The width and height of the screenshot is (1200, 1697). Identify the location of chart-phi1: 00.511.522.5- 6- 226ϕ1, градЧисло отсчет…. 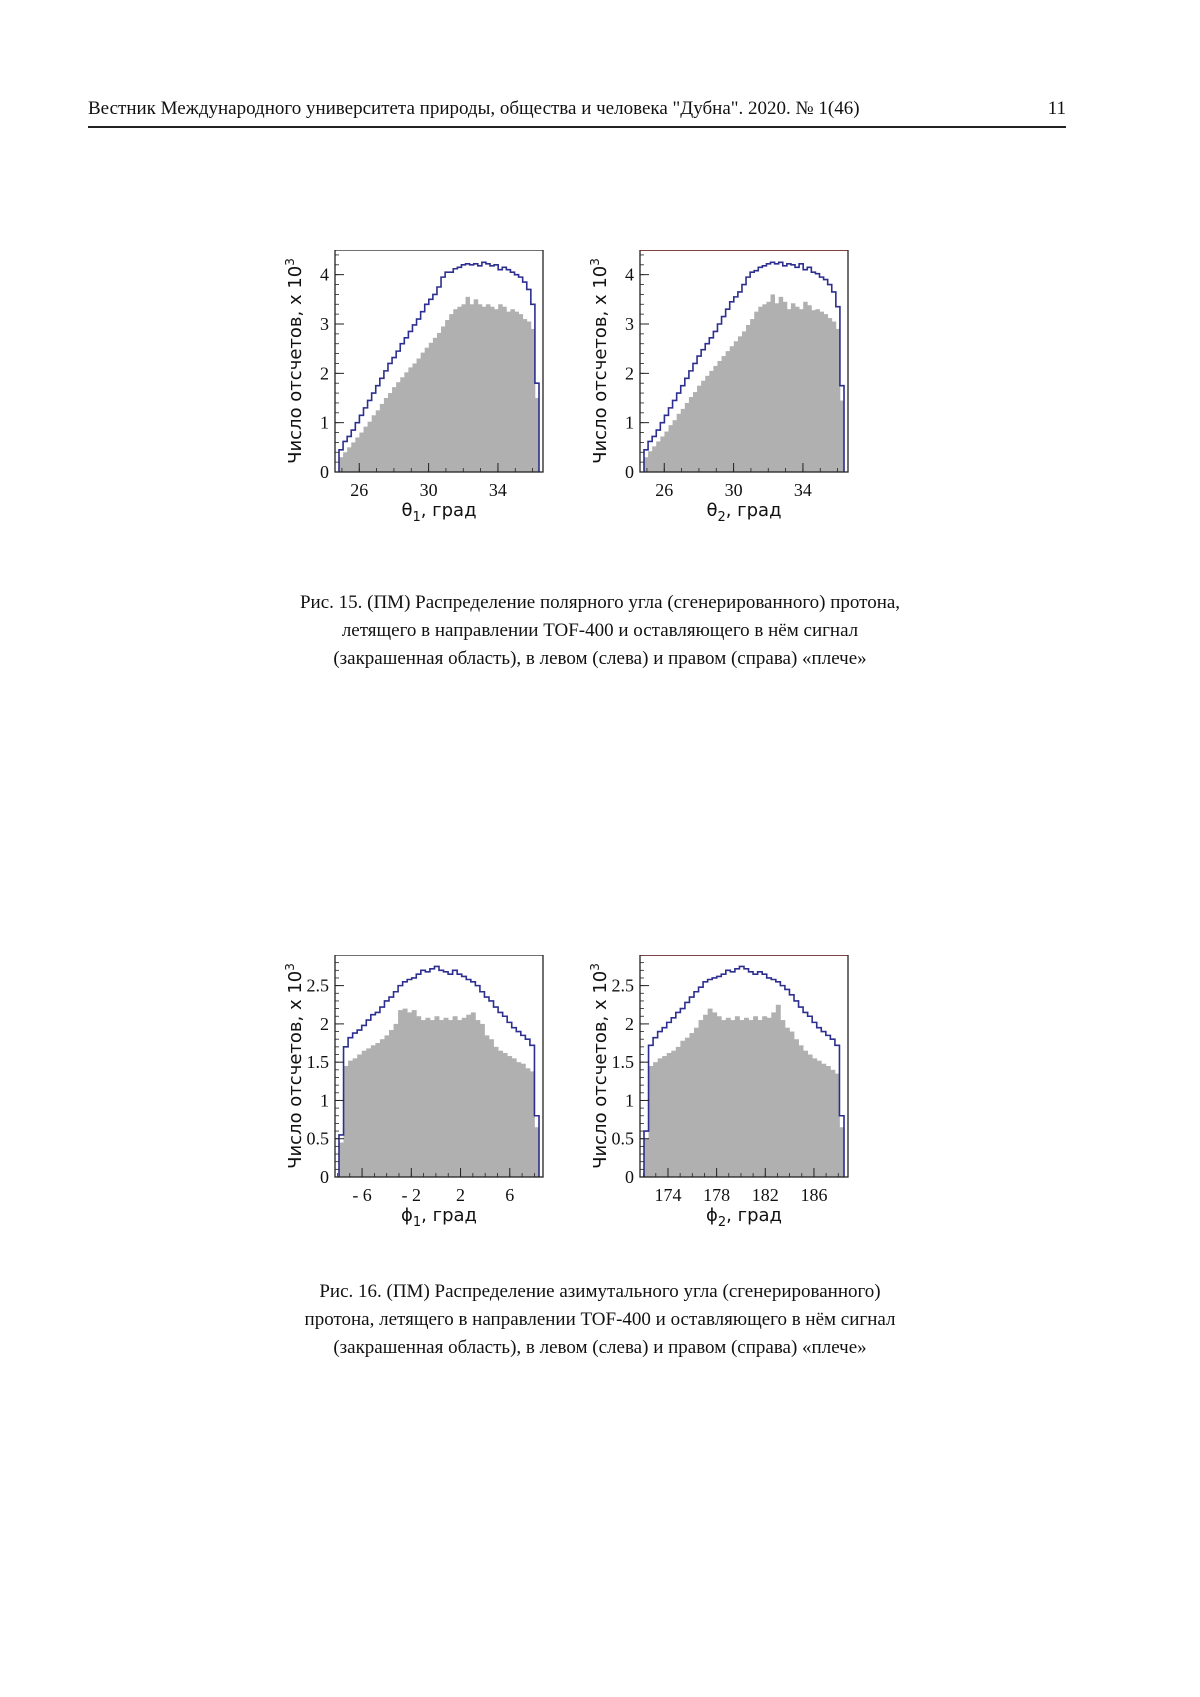
(413, 1092).